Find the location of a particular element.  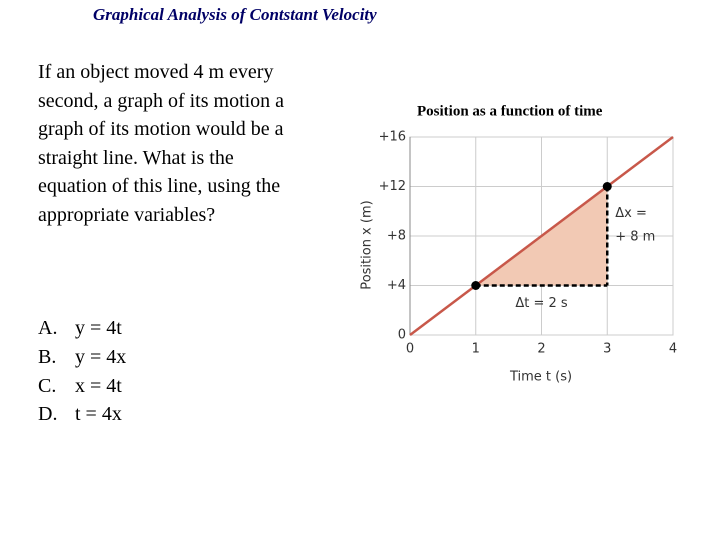

option-letter: A. is located at coordinates (48, 328).